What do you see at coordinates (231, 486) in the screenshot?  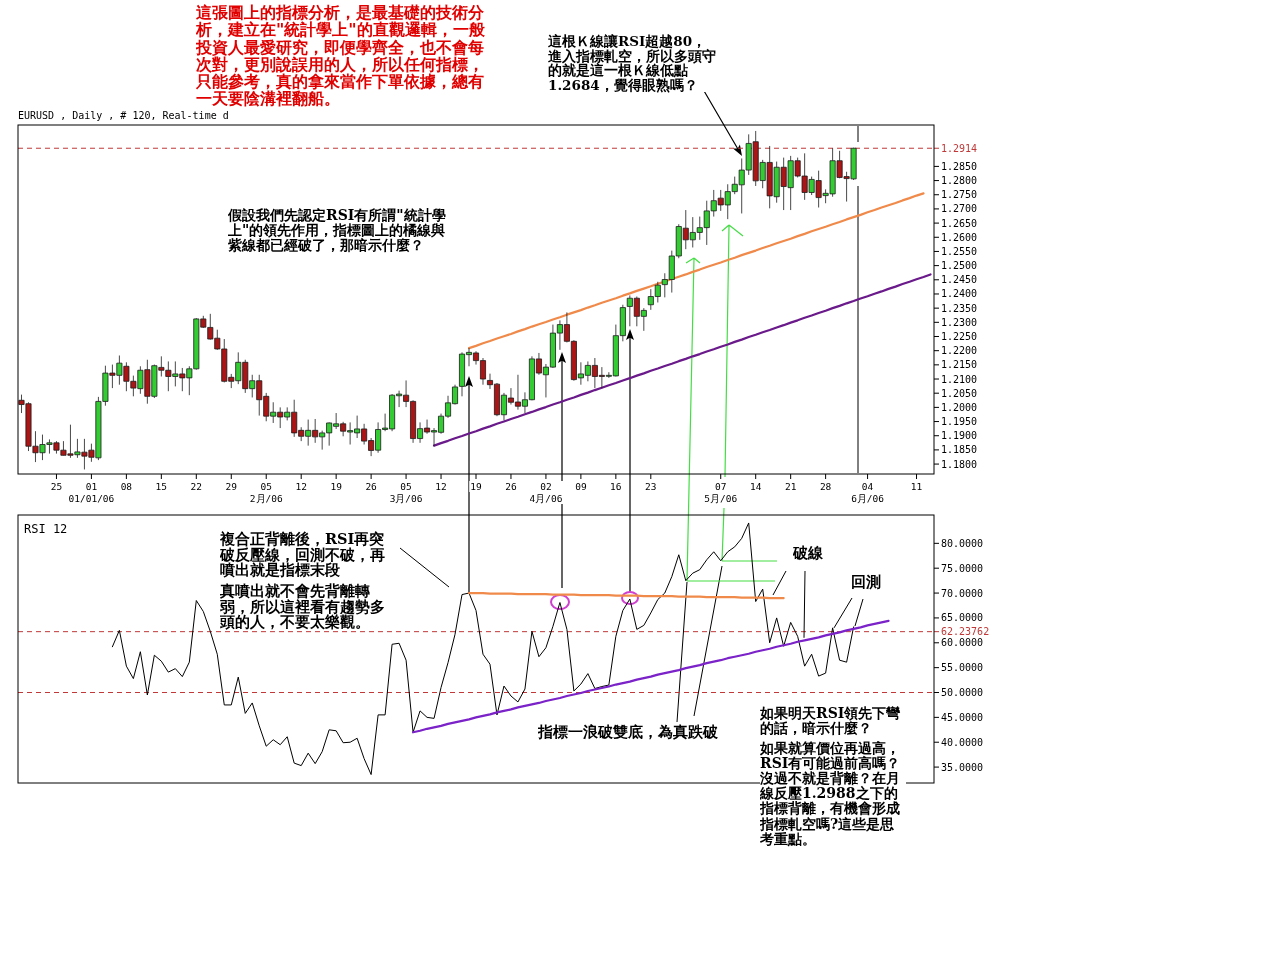 I see `x-tick-label: 29` at bounding box center [231, 486].